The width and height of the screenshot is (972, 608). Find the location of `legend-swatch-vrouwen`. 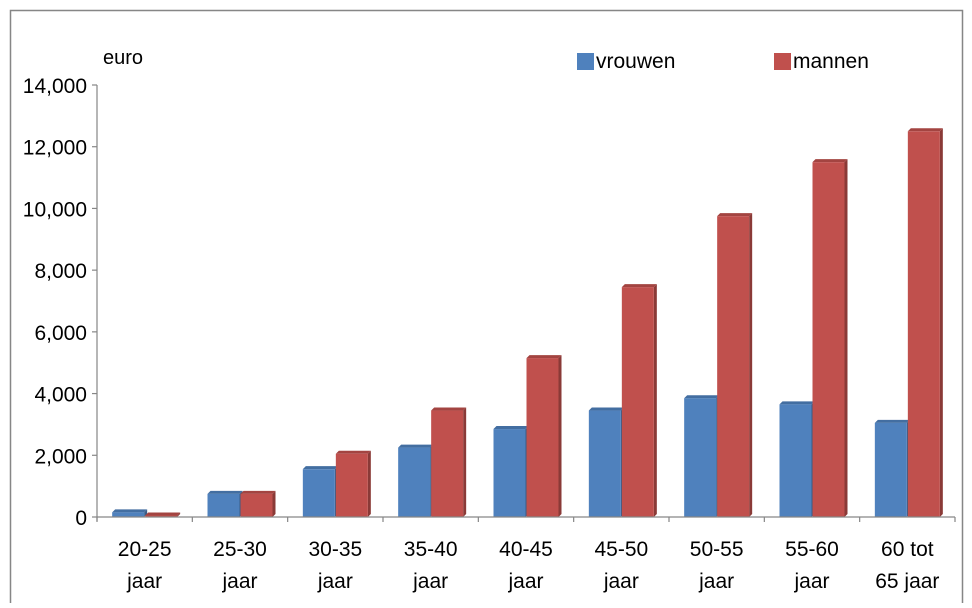

legend-swatch-vrouwen is located at coordinates (585, 61).